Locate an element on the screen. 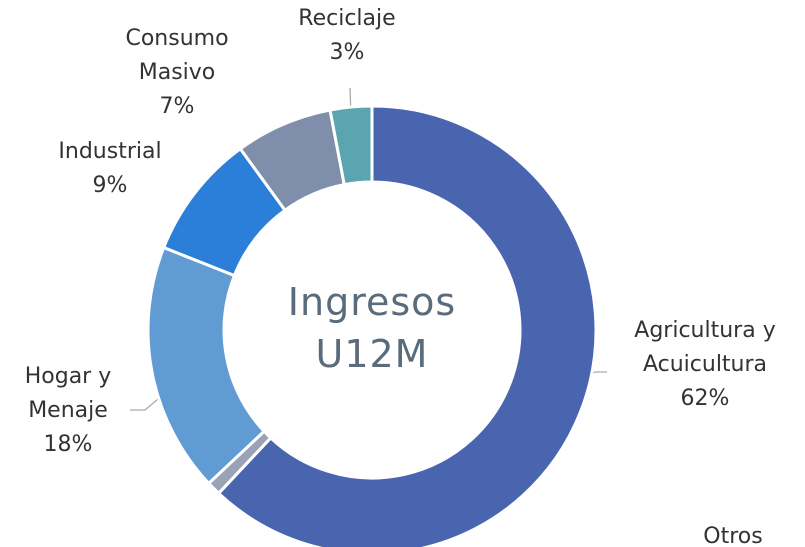  value-label: 62% is located at coordinates (705, 398).